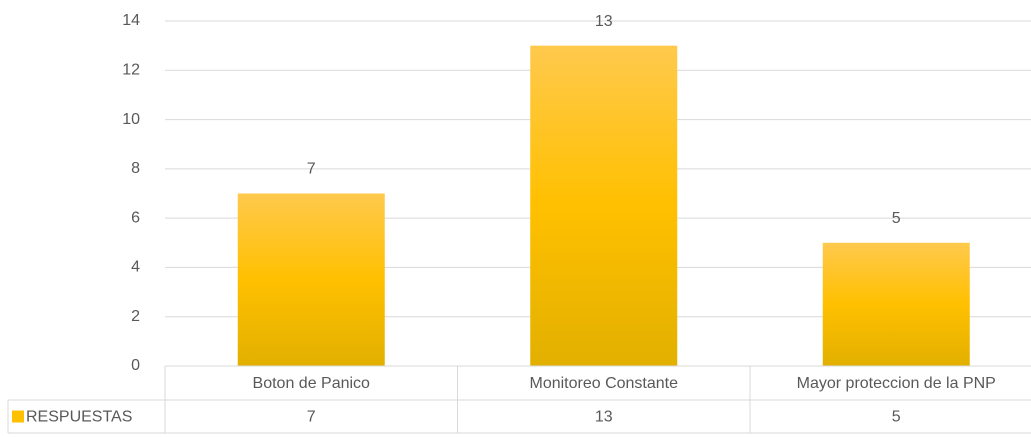  What do you see at coordinates (135, 316) in the screenshot?
I see `y-tick-label: 2` at bounding box center [135, 316].